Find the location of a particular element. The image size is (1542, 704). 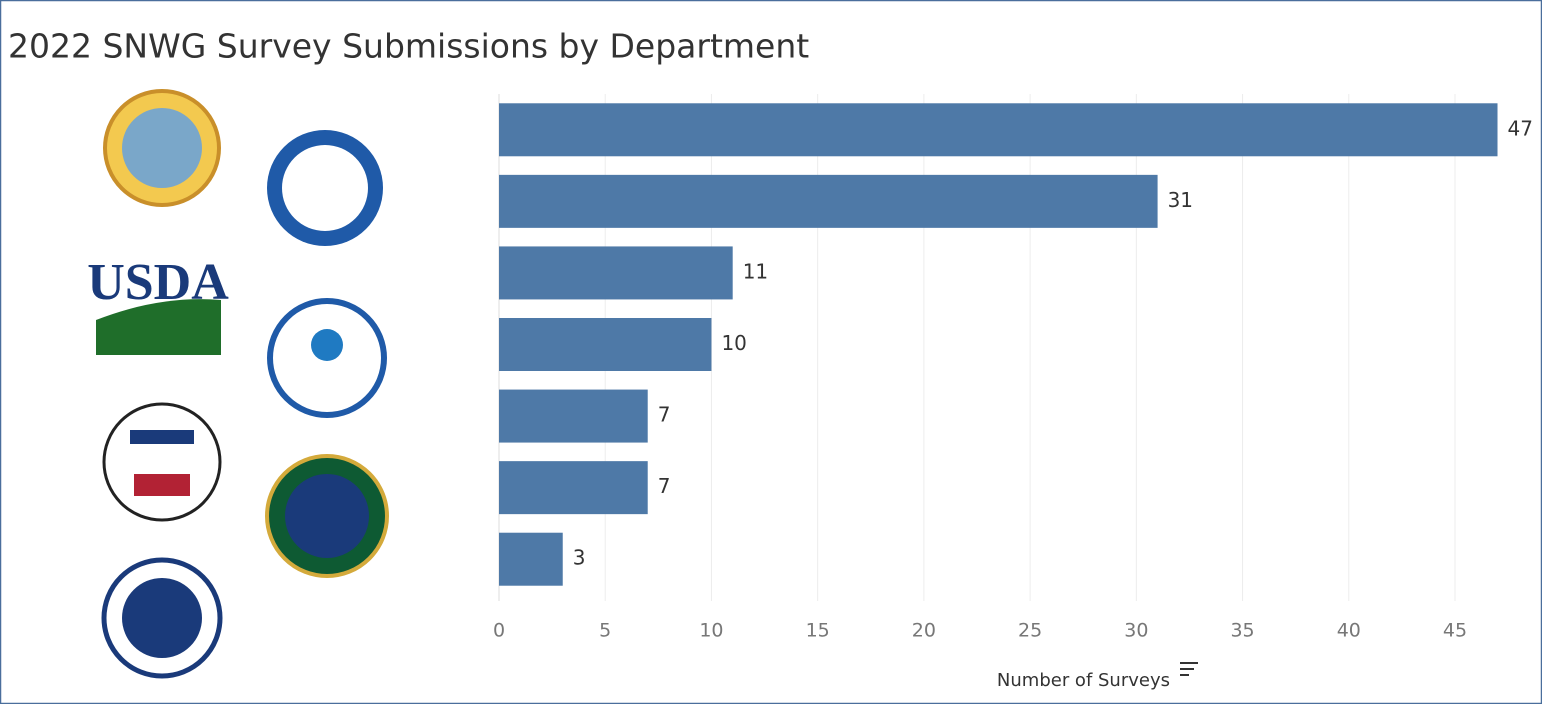

x-tick-label: 0 is located at coordinates (499, 631).